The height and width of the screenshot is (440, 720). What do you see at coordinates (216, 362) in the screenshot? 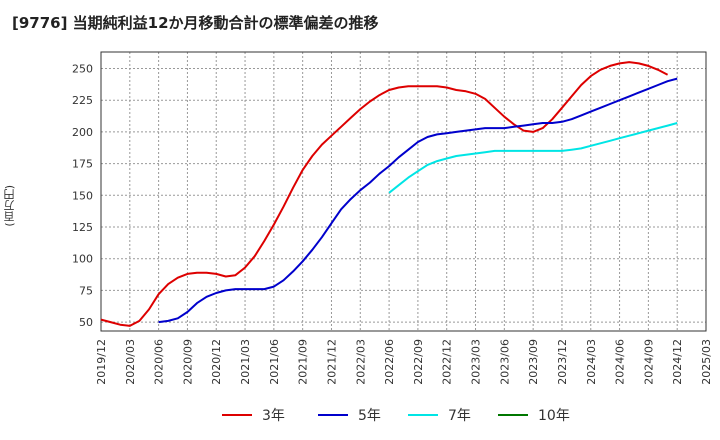
I see `x-tick-label: 2020/12` at bounding box center [216, 362].